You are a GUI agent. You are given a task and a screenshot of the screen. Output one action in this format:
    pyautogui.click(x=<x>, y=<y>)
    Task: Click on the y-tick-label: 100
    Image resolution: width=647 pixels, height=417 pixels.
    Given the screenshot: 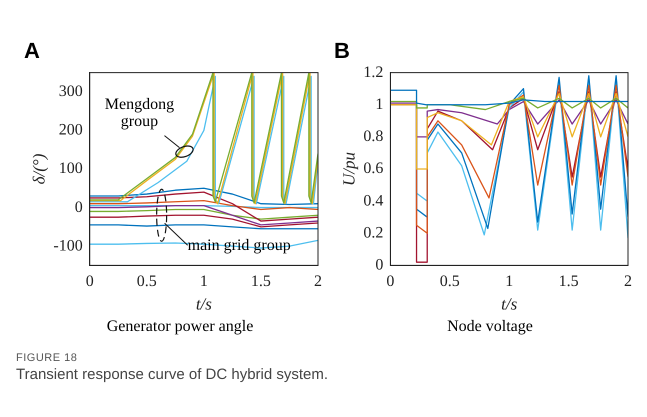 What is the action you would take?
    pyautogui.click(x=70, y=169)
    